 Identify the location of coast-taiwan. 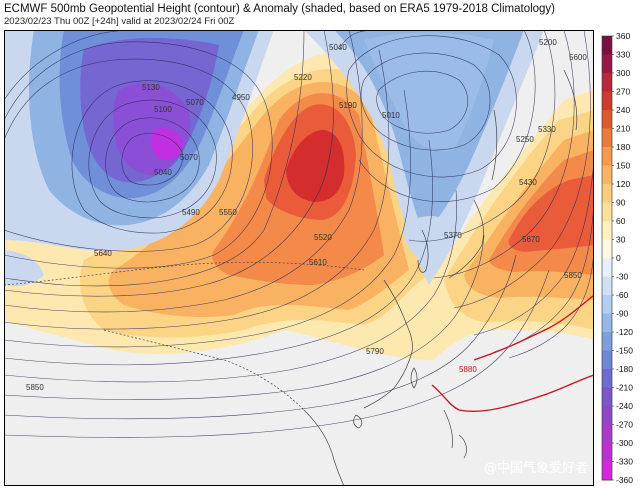
(414, 378).